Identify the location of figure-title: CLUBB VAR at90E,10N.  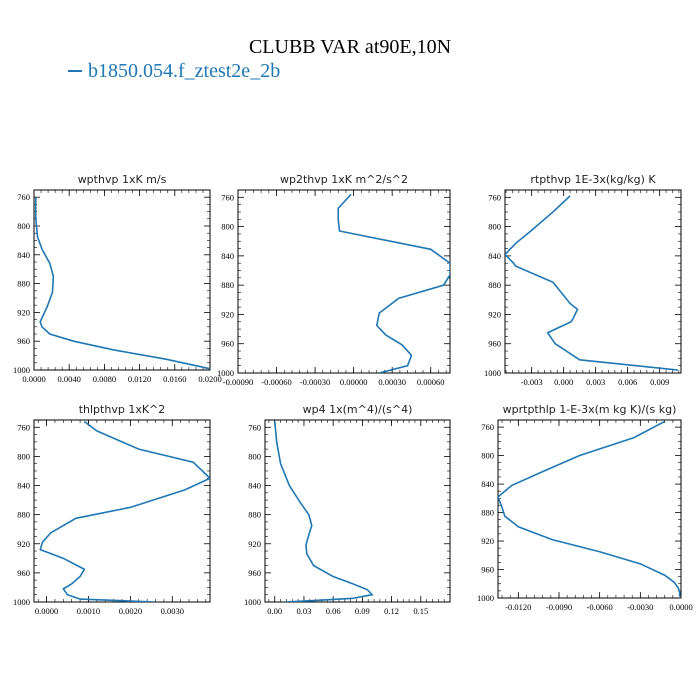
(350, 47).